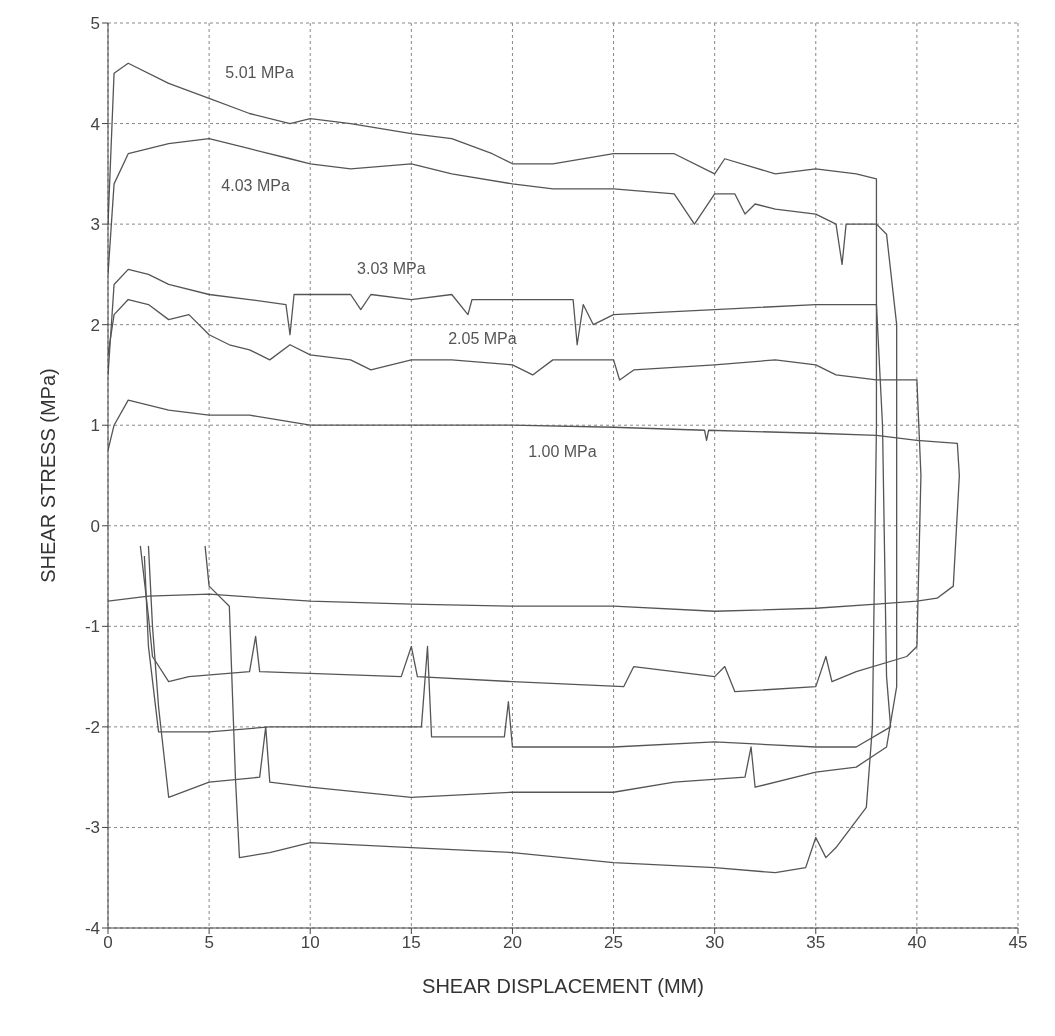  I want to click on y-tick-label: 4, so click(95, 124).